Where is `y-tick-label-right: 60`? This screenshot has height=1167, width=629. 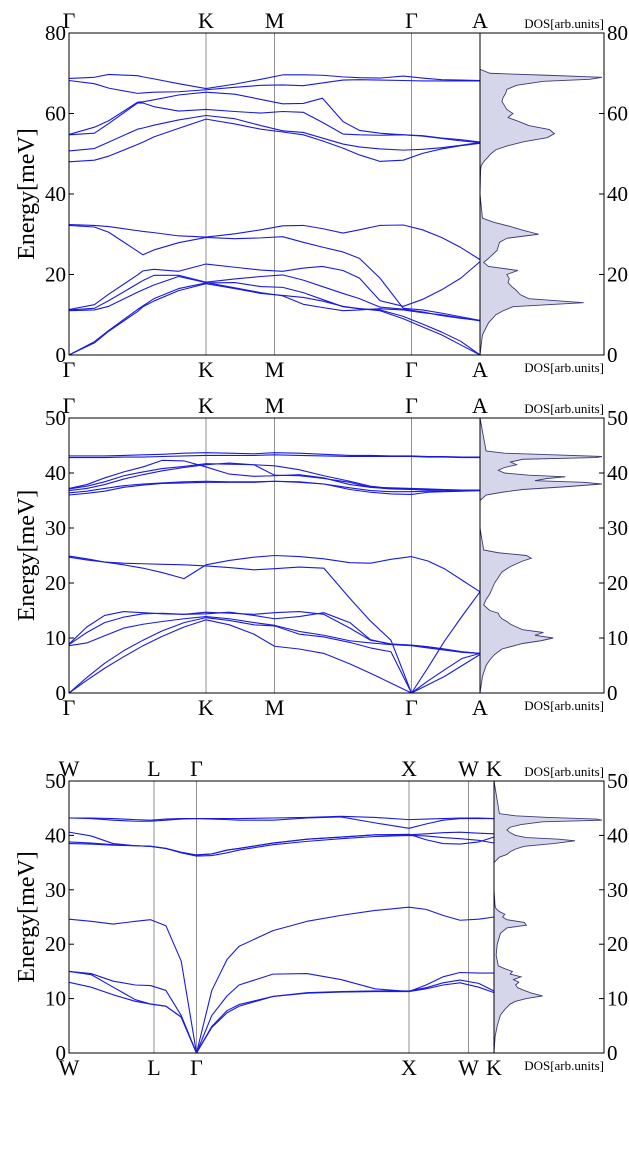
y-tick-label-right: 60 is located at coordinates (617, 114).